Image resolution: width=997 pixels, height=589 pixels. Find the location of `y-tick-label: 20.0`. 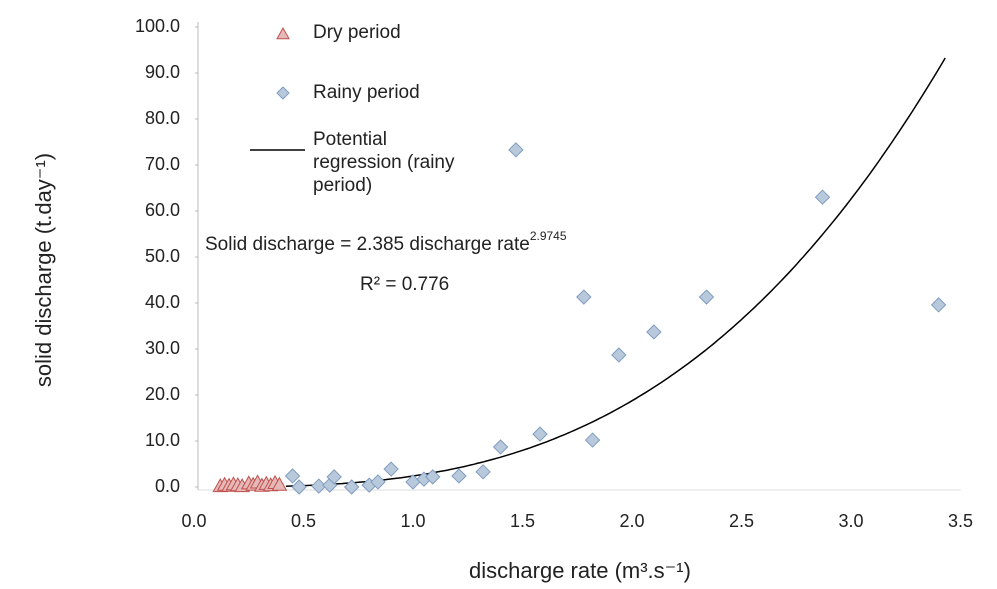

y-tick-label: 20.0 is located at coordinates (162, 394).